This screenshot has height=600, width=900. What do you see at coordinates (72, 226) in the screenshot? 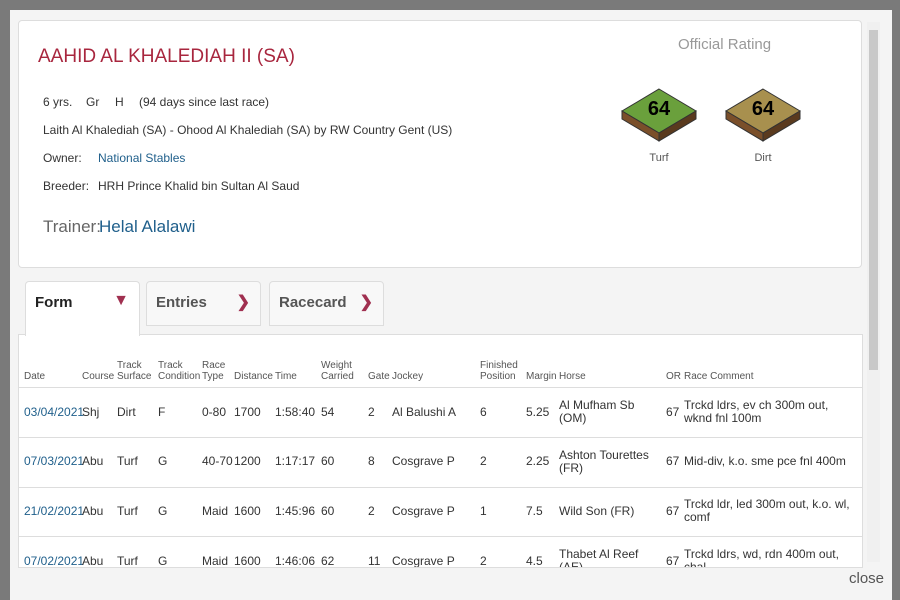
I see `trainer-label: Trainer:` at bounding box center [72, 226].